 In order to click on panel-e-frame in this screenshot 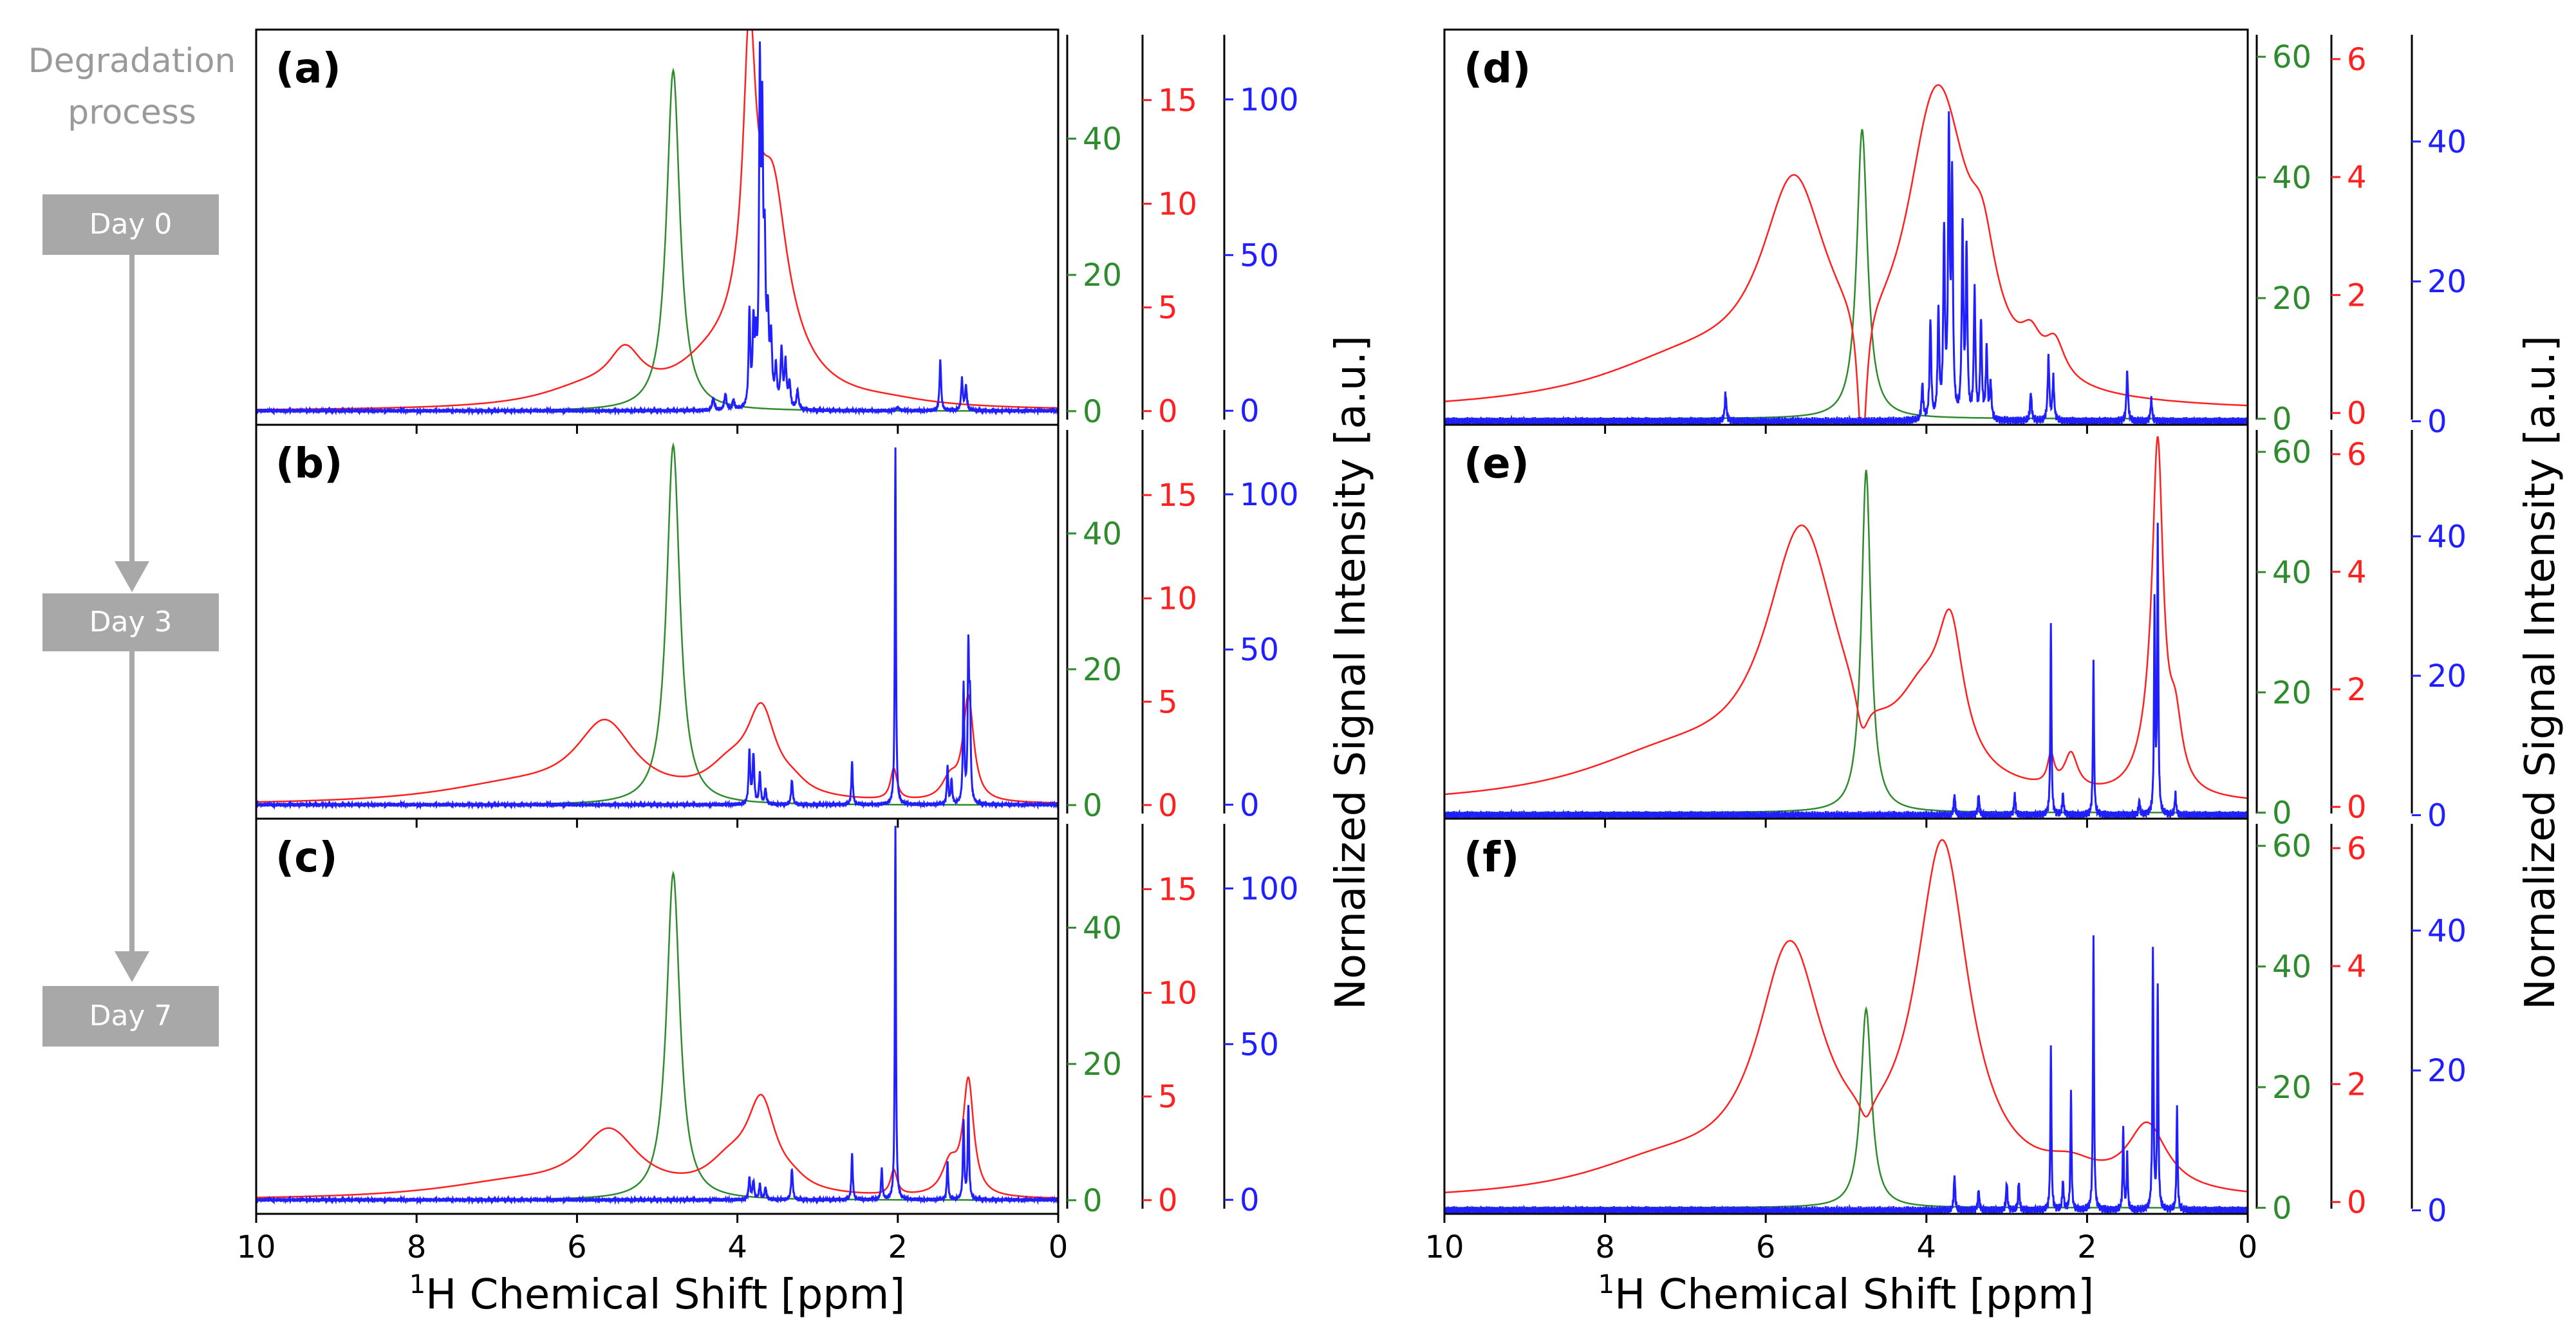, I will do `click(1846, 622)`.